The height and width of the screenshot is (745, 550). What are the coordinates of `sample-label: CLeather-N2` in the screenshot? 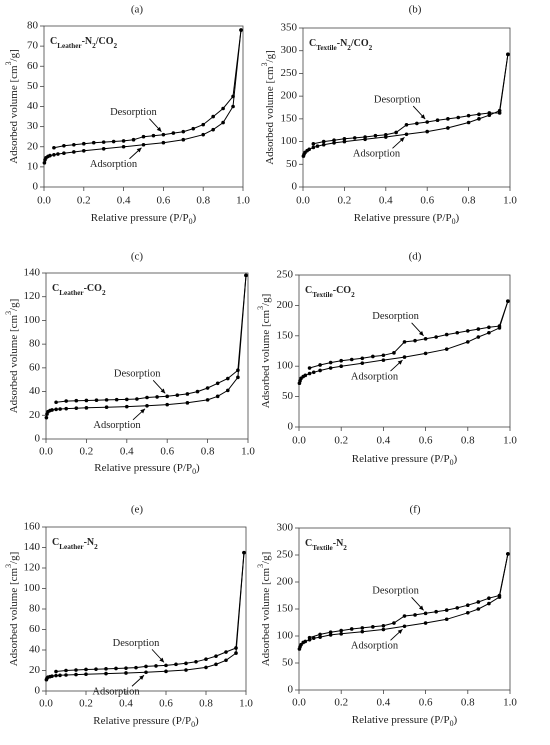 It's located at (75, 543).